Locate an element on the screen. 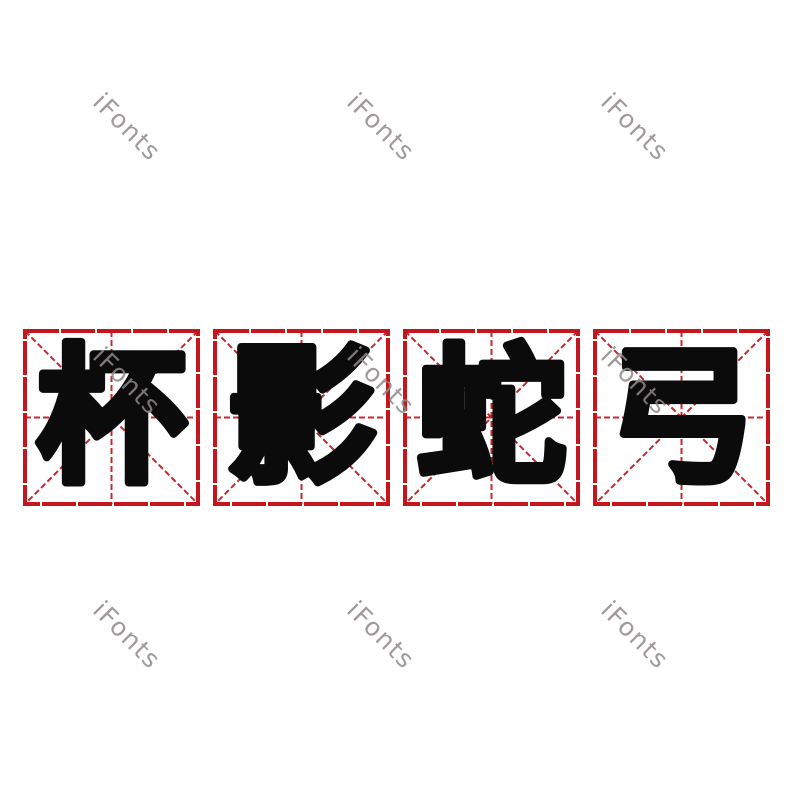 The image size is (800, 800). grid-cell-2: 影 is located at coordinates (301, 418).